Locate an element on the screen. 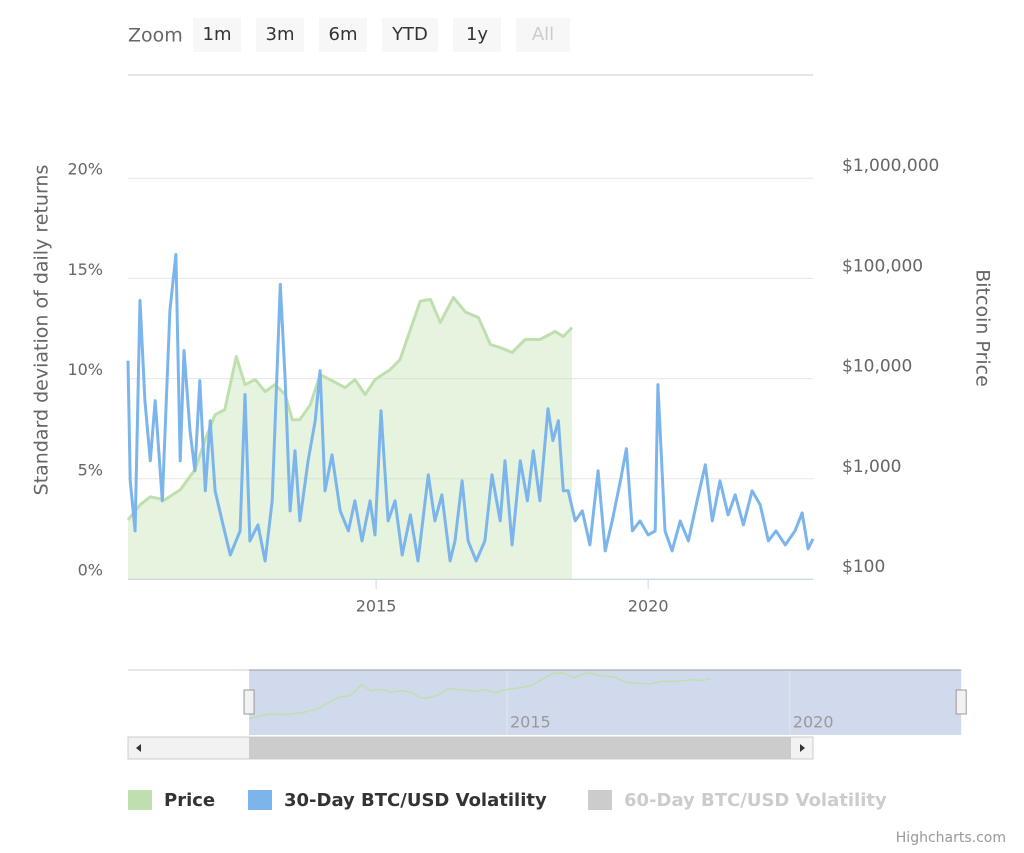 The width and height of the screenshot is (1024, 853). y2-tick-label: $10,000 is located at coordinates (877, 367).